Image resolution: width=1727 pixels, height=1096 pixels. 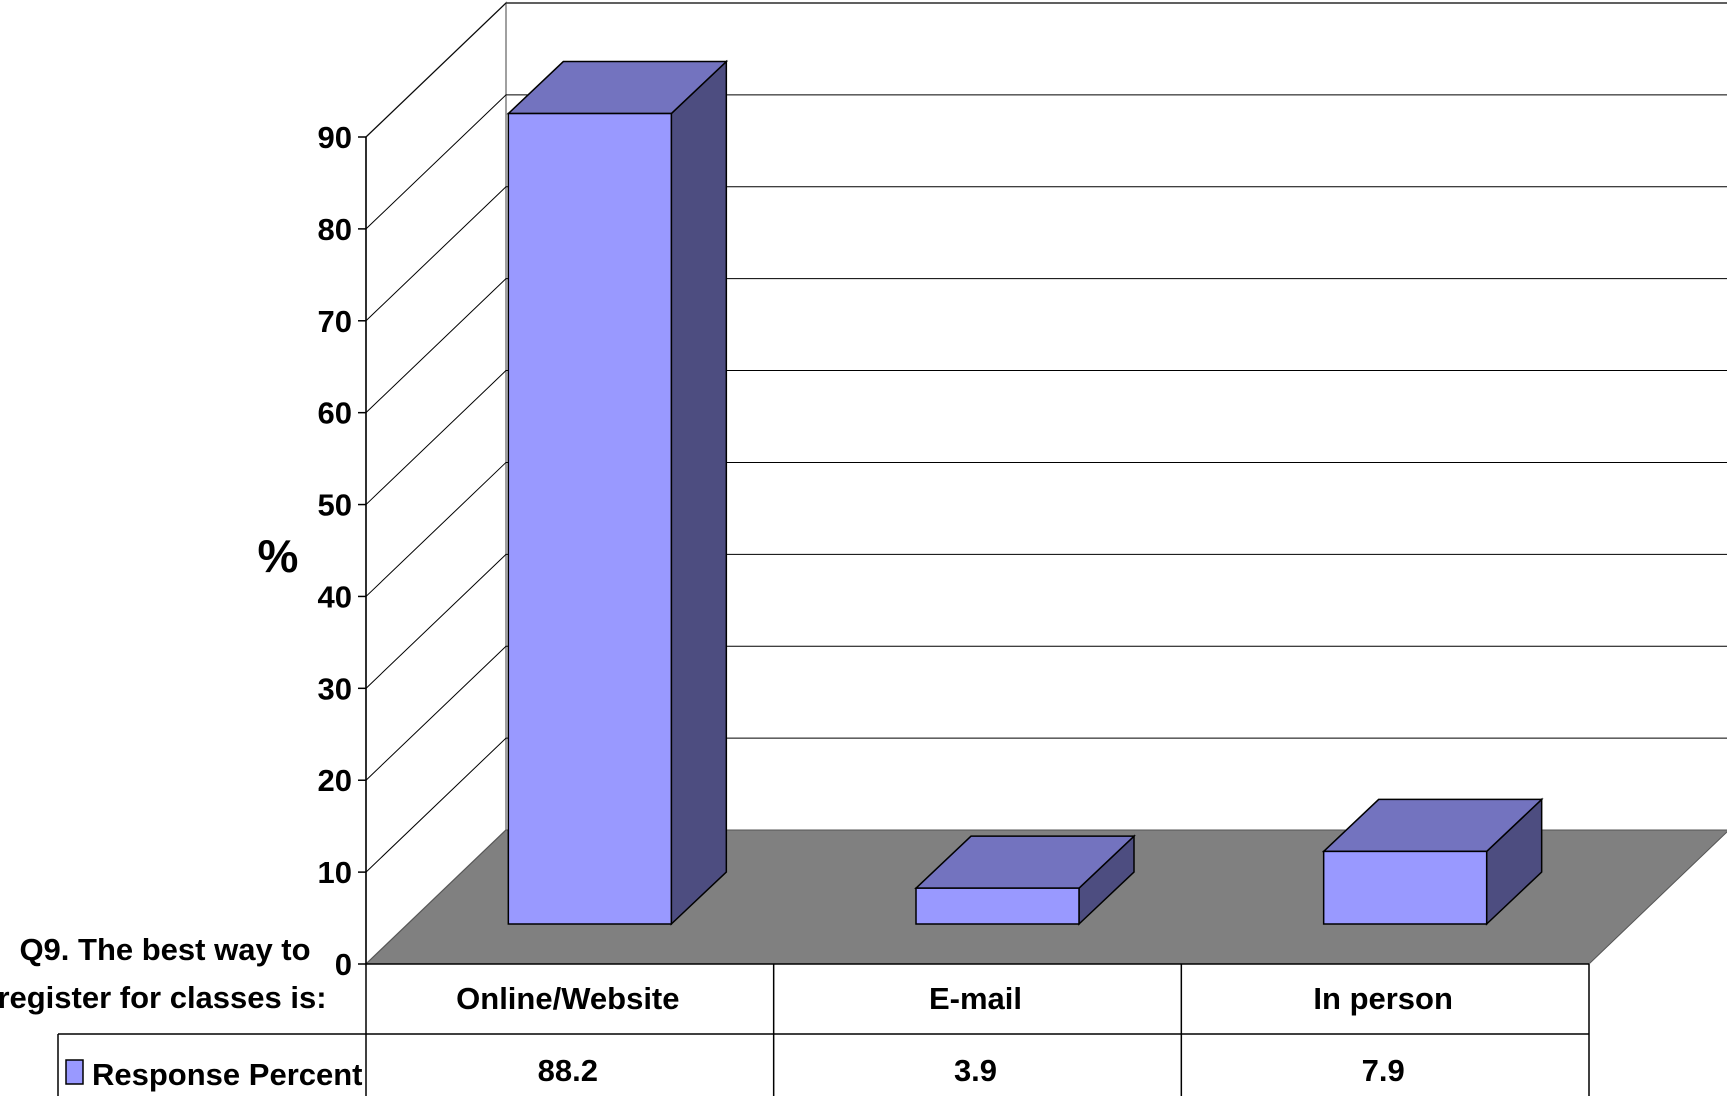 What do you see at coordinates (335, 413) in the screenshot?
I see `ytick-label-60: 60` at bounding box center [335, 413].